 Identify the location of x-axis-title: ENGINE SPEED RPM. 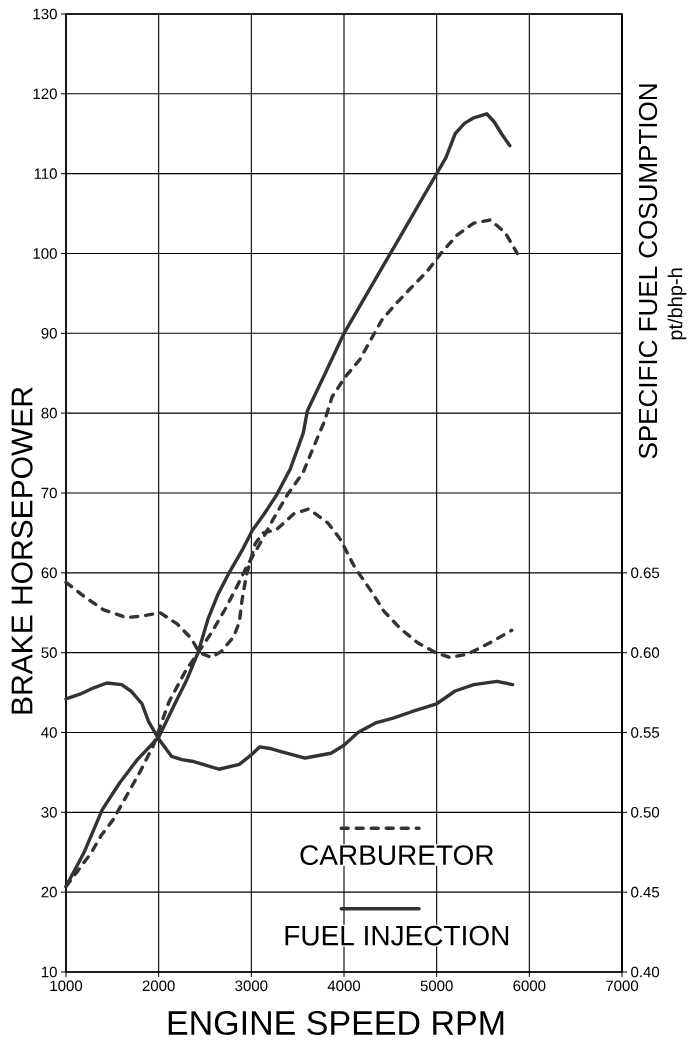
(336, 1023).